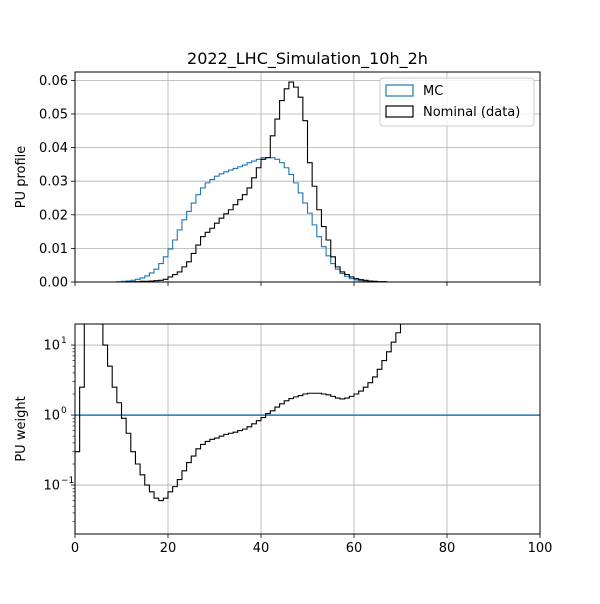 This screenshot has height=604, width=600. What do you see at coordinates (64, 411) in the screenshot?
I see `panel2-ytick-exp-1: 0` at bounding box center [64, 411].